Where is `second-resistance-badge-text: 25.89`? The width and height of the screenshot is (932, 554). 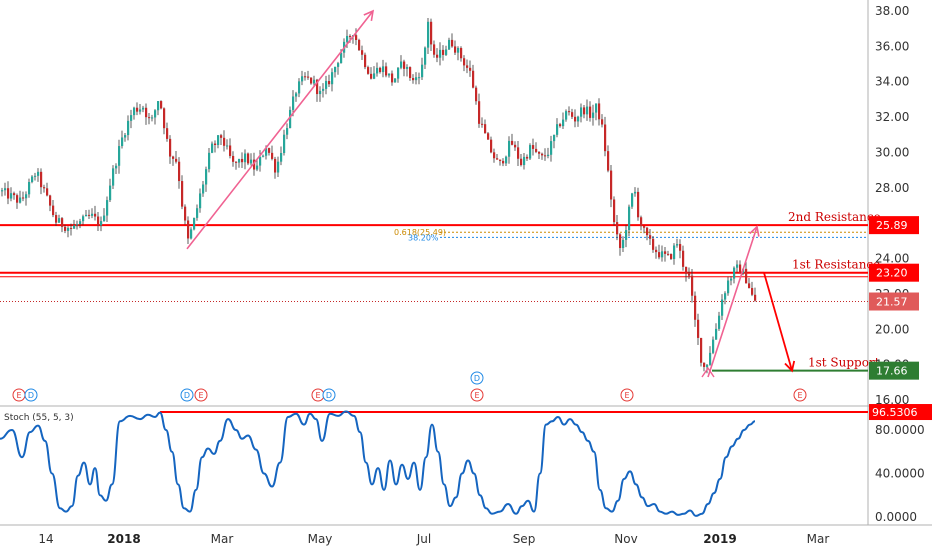 second-resistance-badge-text: 25.89 is located at coordinates (892, 225).